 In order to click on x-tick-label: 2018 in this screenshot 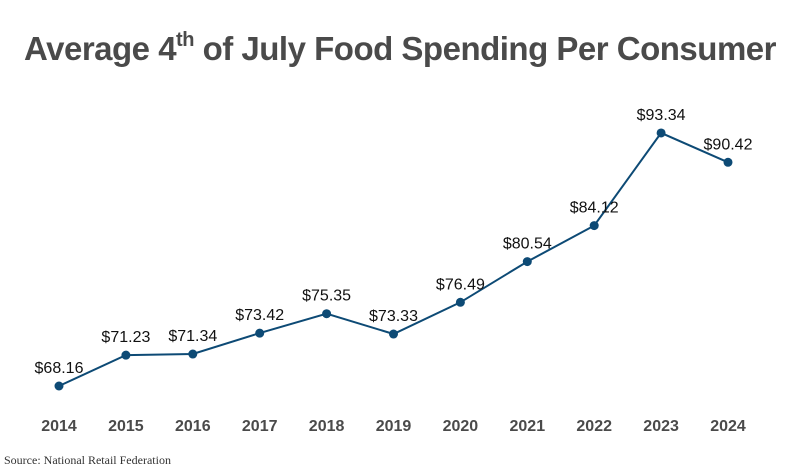, I will do `click(327, 426)`.